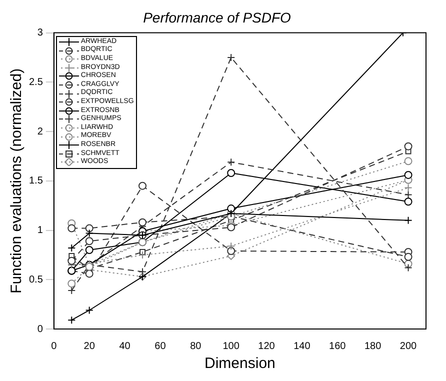 This screenshot has height=381, width=446. What do you see at coordinates (196, 346) in the screenshot?
I see `x-tick-label: 80` at bounding box center [196, 346].